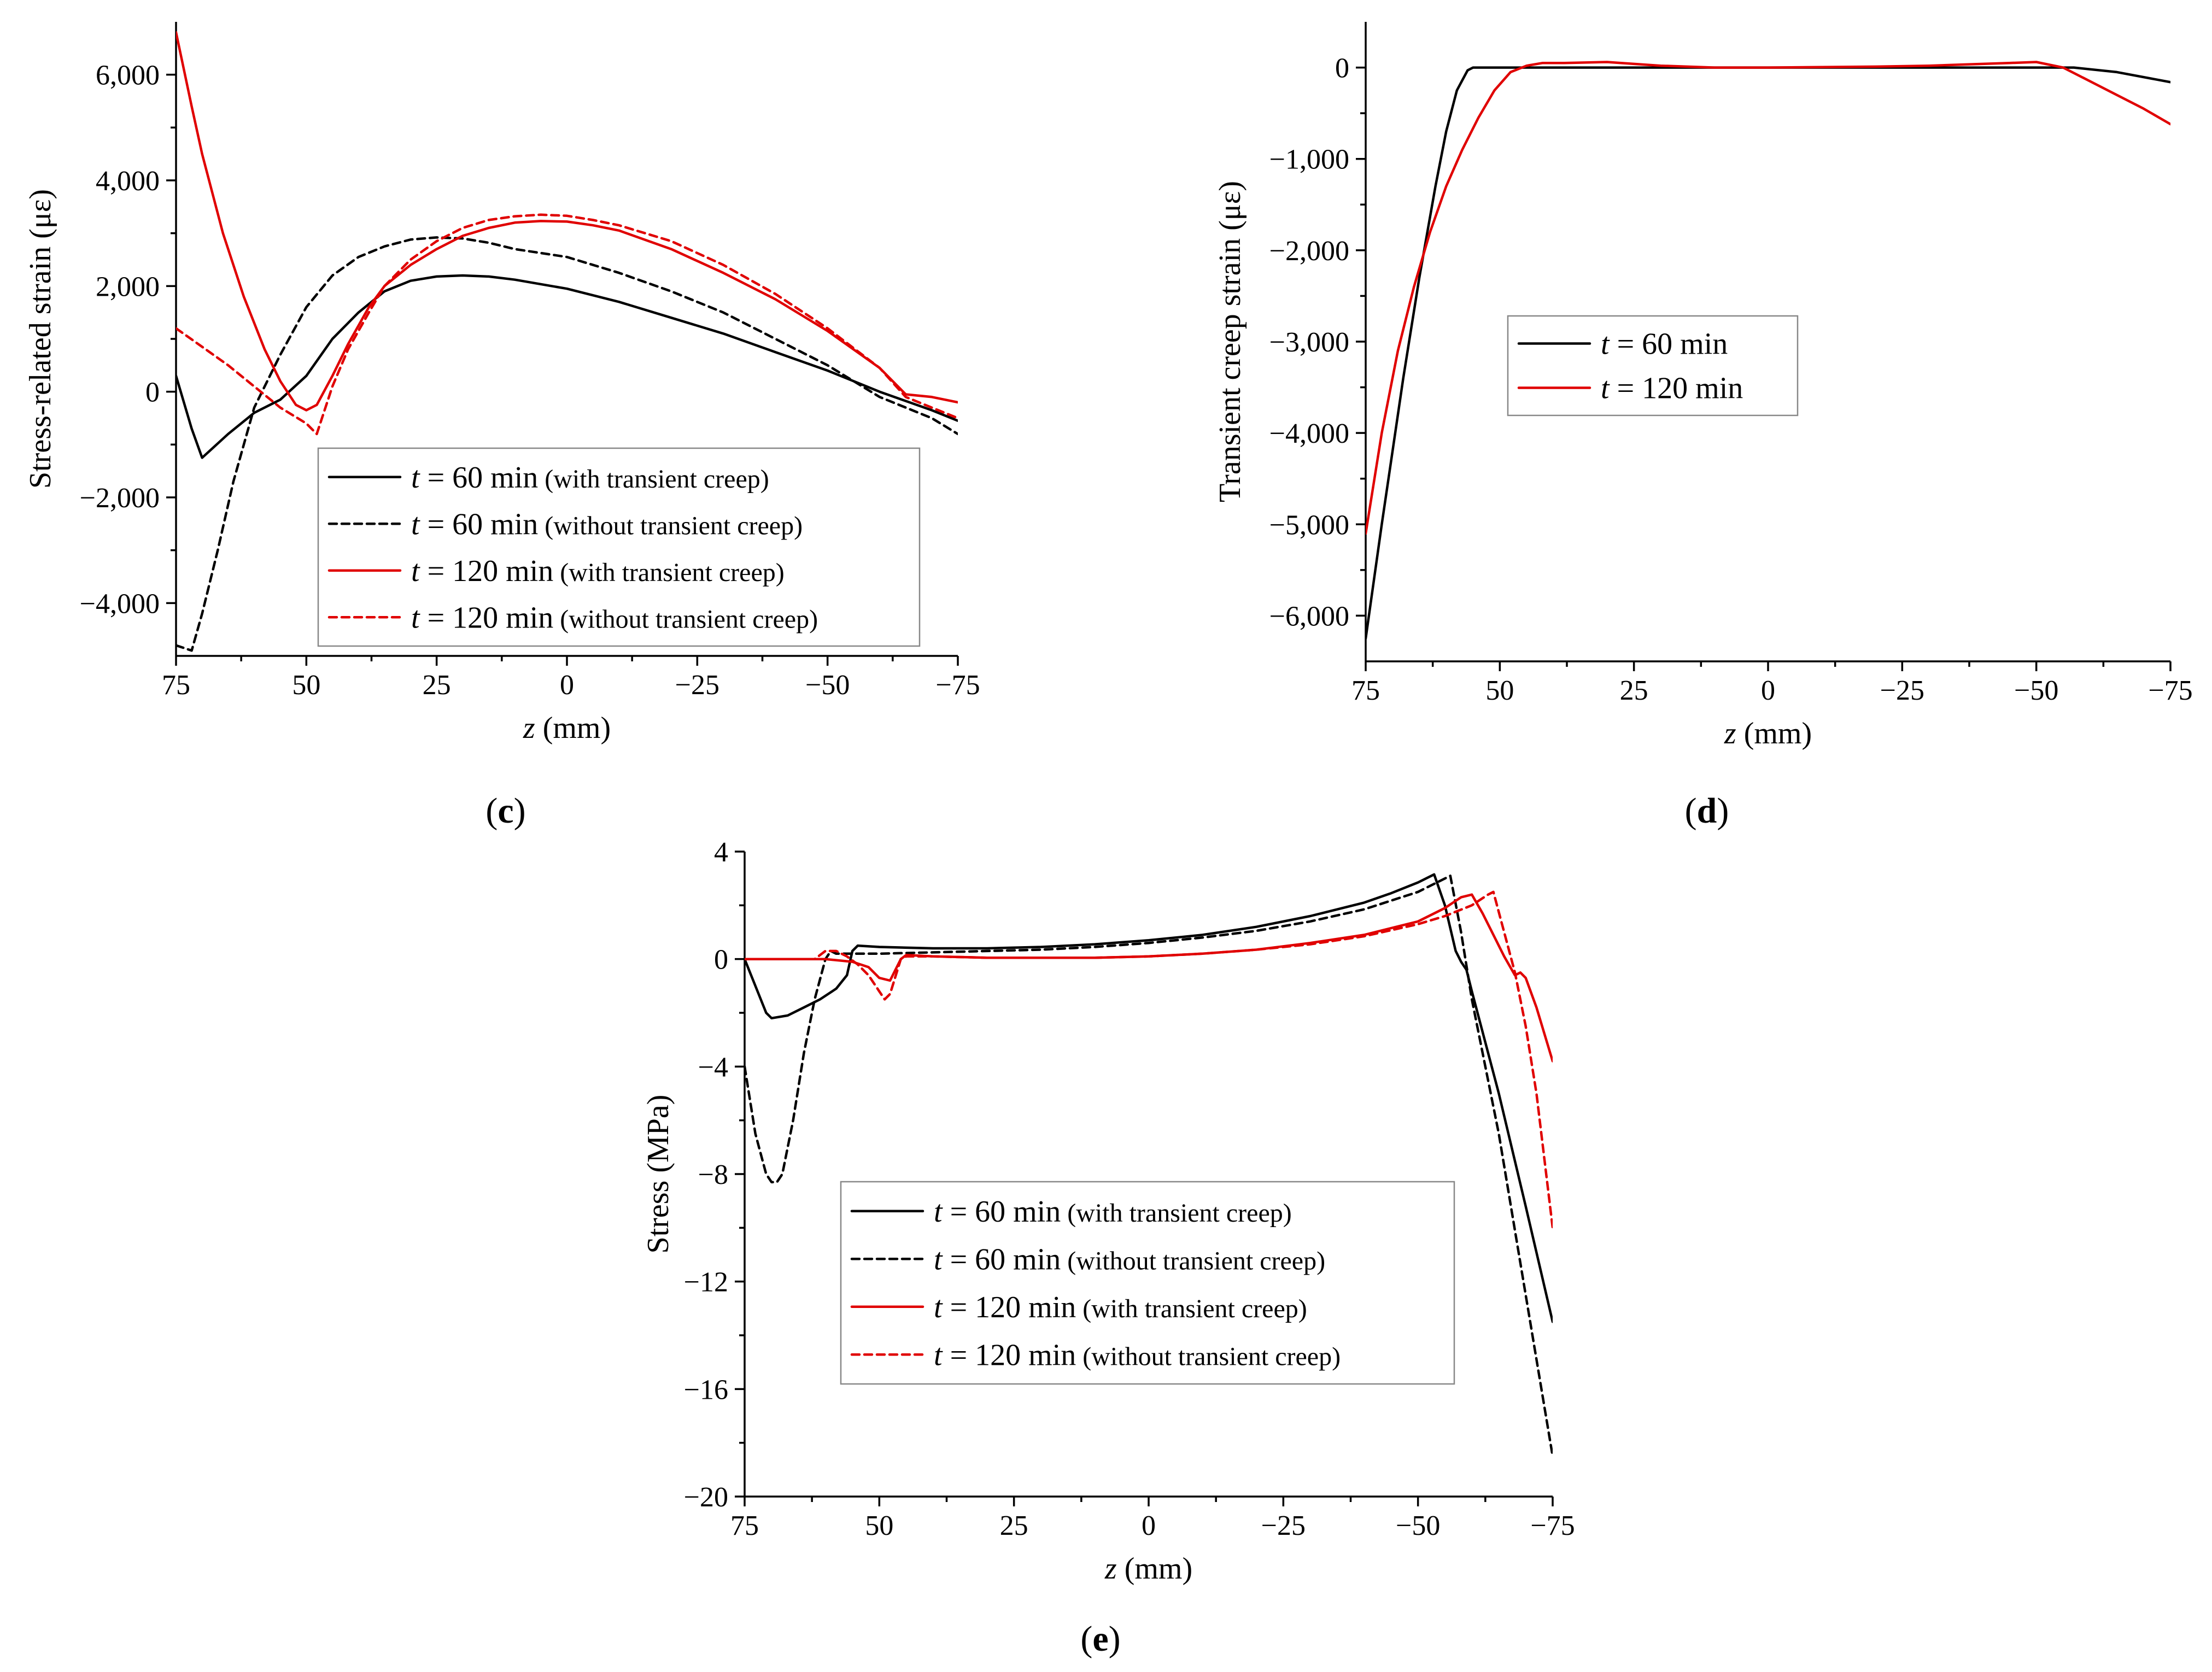 This screenshot has height=1672, width=2212. What do you see at coordinates (658, 1175) in the screenshot?
I see `y-axis-title: Stress (MPa)` at bounding box center [658, 1175].